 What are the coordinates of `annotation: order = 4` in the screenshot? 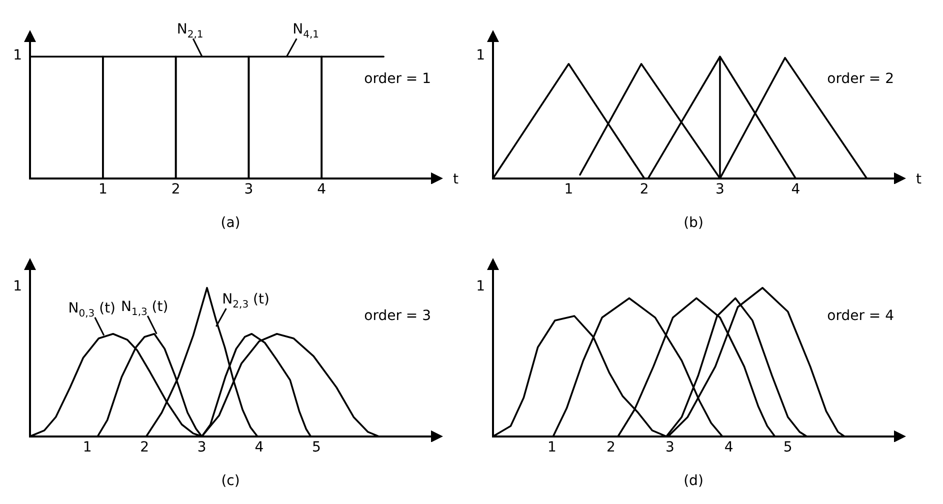 It's located at (860, 316).